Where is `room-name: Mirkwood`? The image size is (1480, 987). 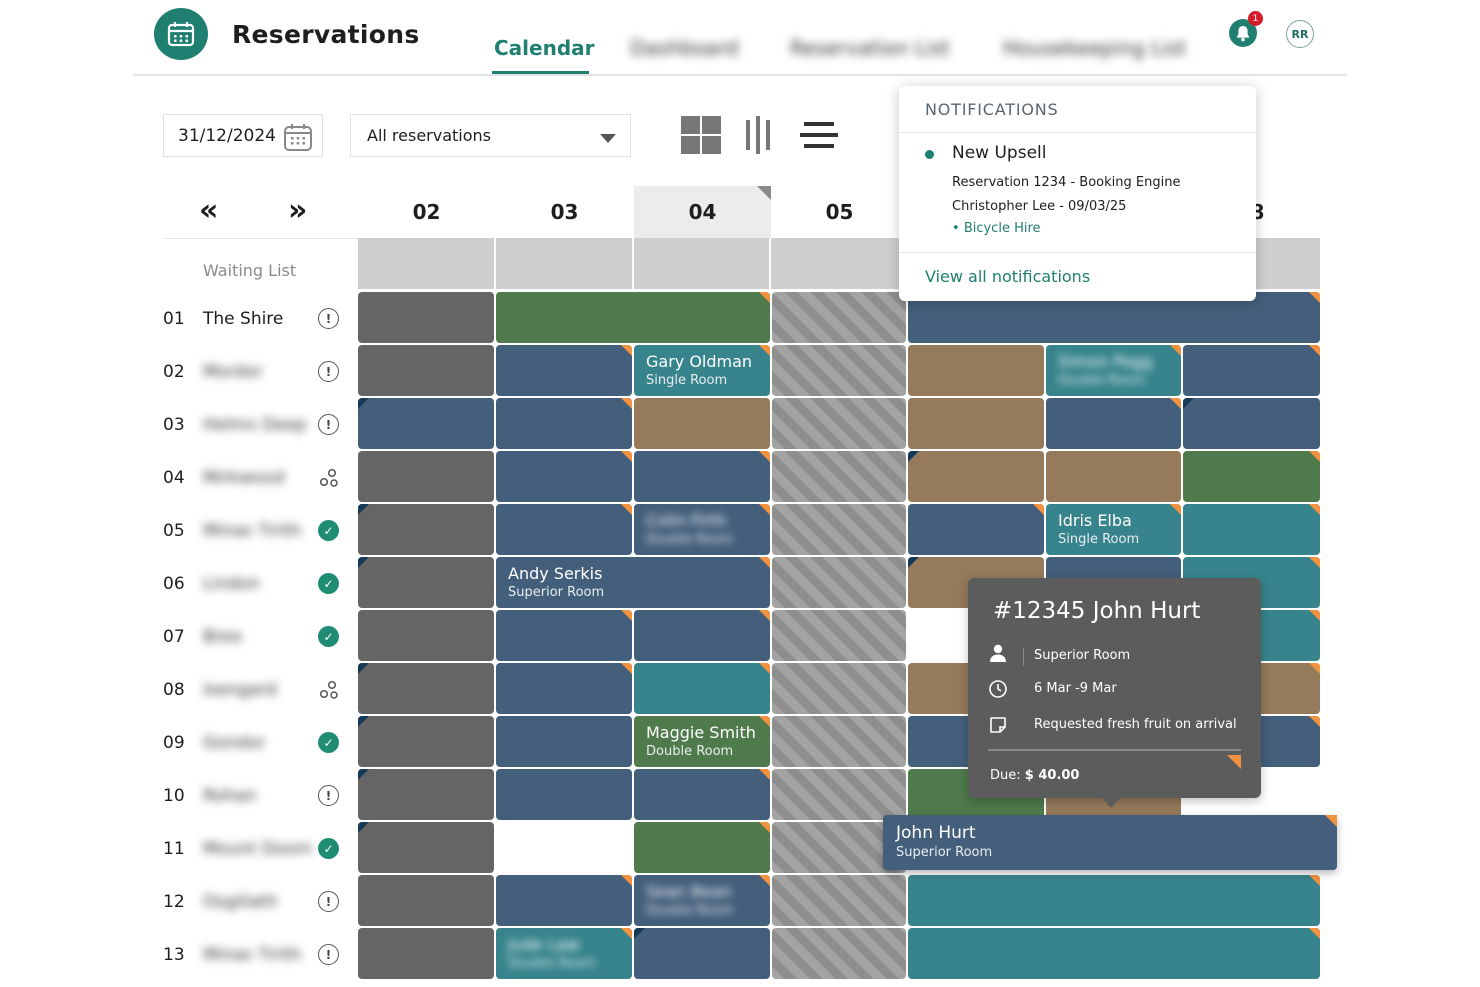
room-name: Mirkwood is located at coordinates (244, 478).